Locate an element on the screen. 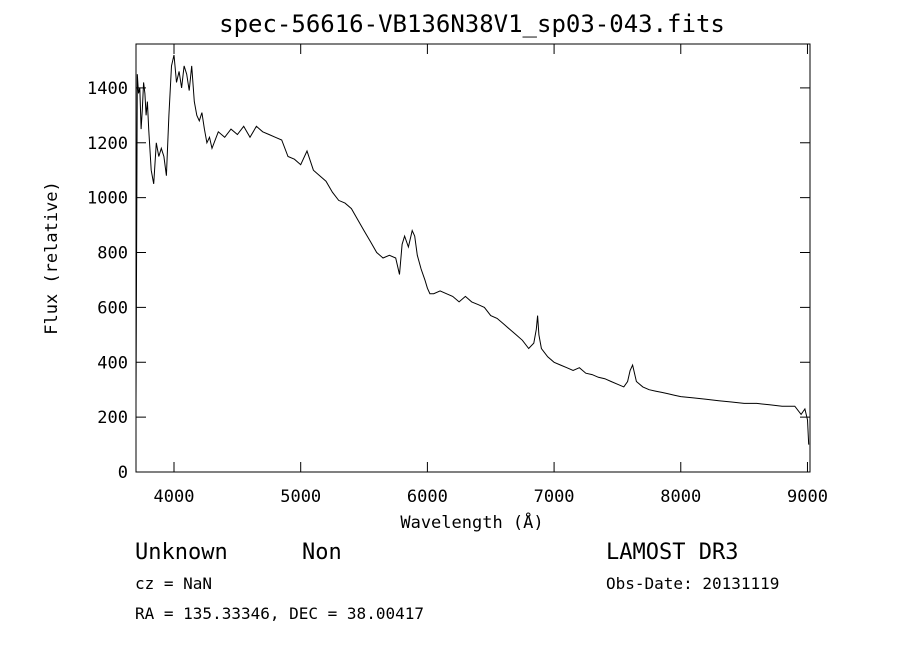 The height and width of the screenshot is (649, 900). x-tick-label: 4000 is located at coordinates (174, 497).